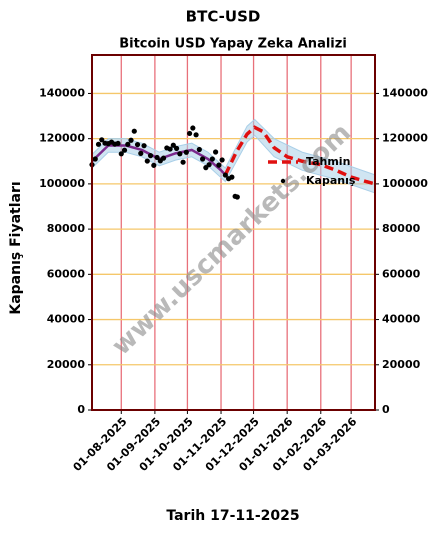 The width and height of the screenshot is (446, 536). Describe the element at coordinates (401, 228) in the screenshot. I see `y-tick-label-right: 80000` at that location.